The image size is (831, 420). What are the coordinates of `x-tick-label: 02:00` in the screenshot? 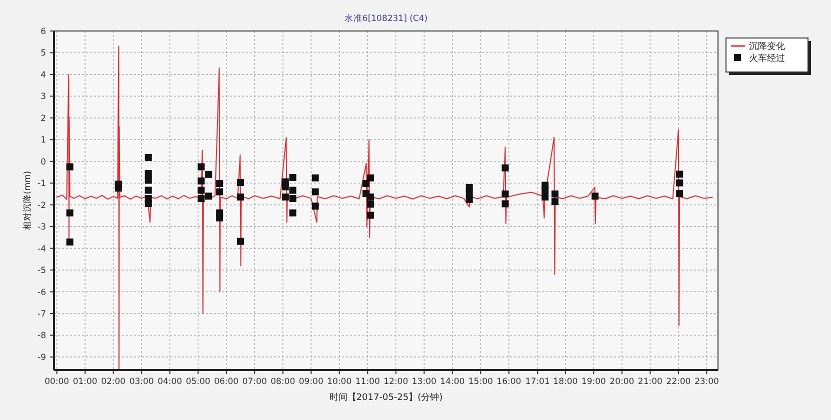 It's located at (113, 382).